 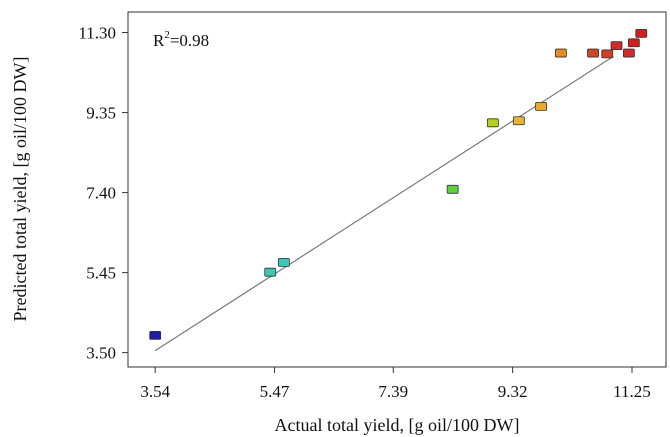 What do you see at coordinates (97, 33) in the screenshot?
I see `y-tick-label: 11.30` at bounding box center [97, 33].